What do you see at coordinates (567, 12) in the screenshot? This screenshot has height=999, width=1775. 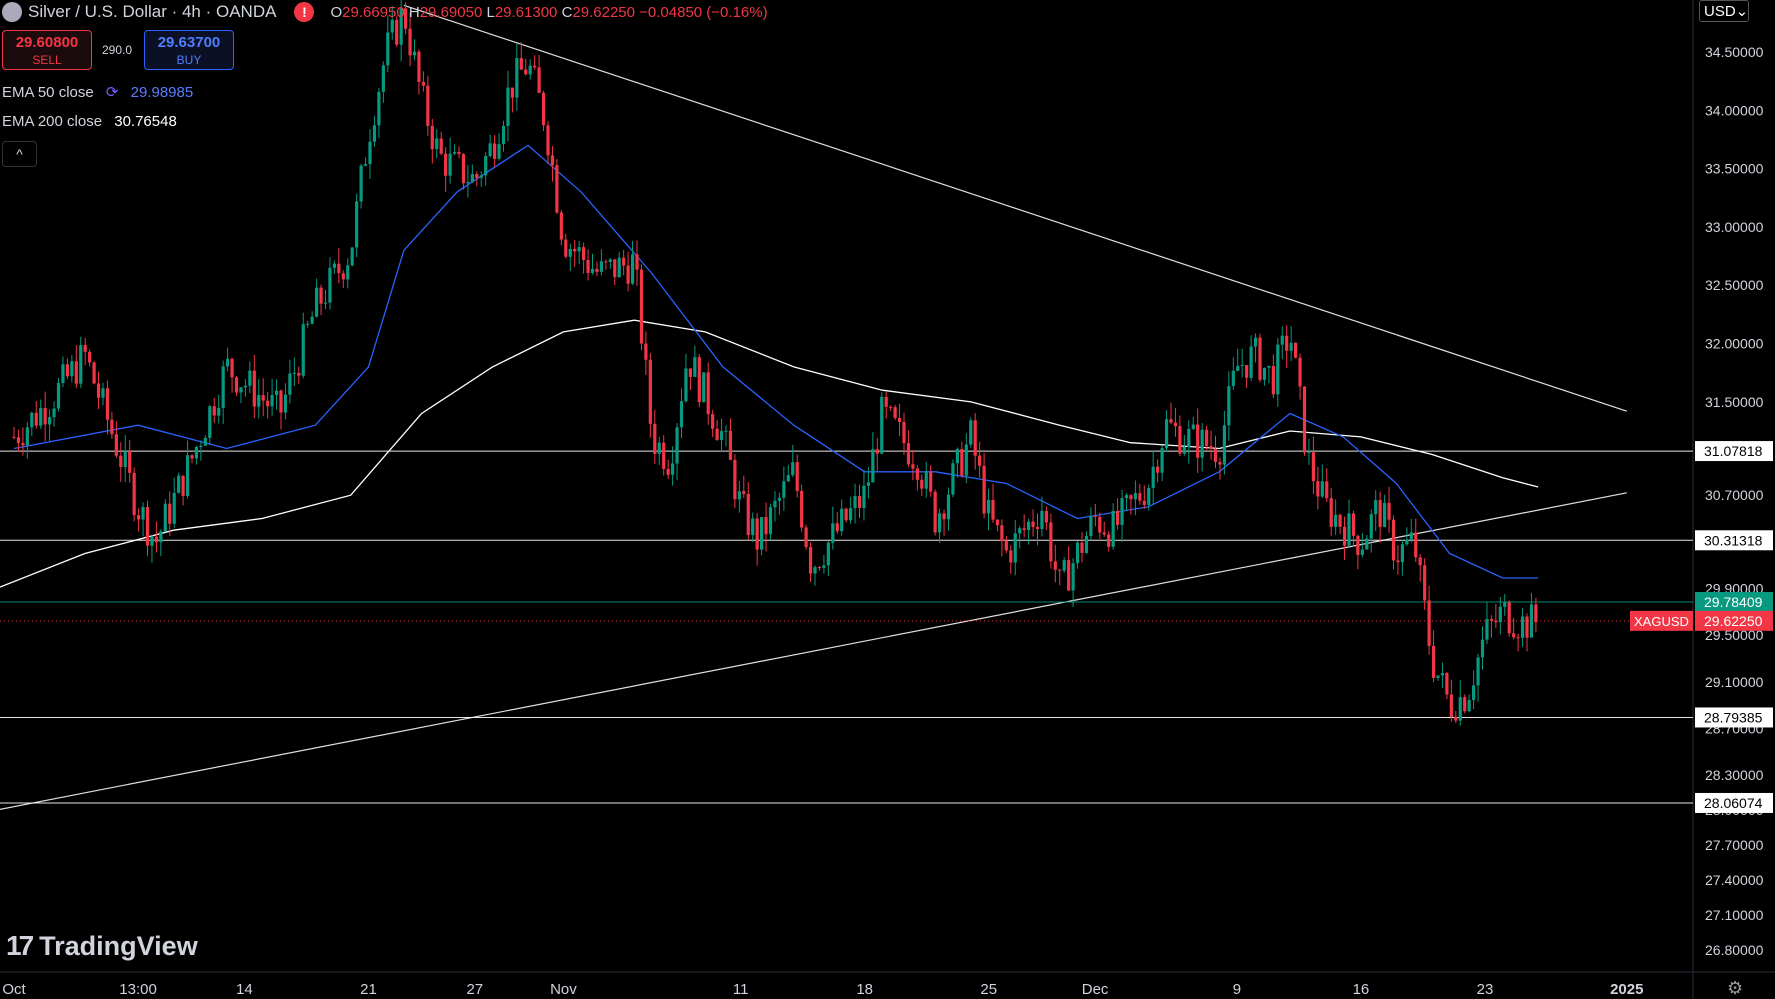 I see `close-label: C` at bounding box center [567, 12].